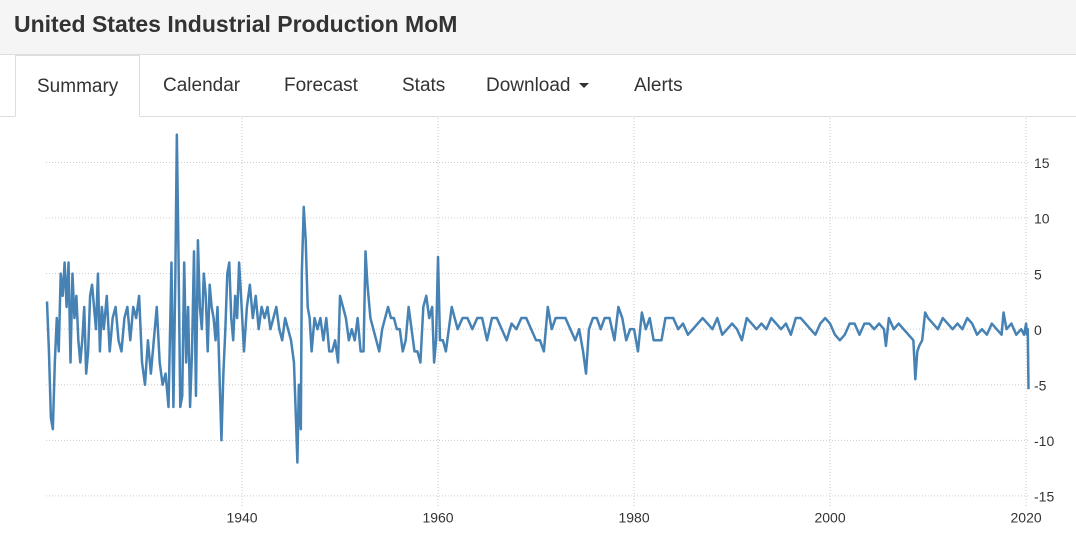 This screenshot has height=542, width=1076. I want to click on tab: Download, so click(537, 85).